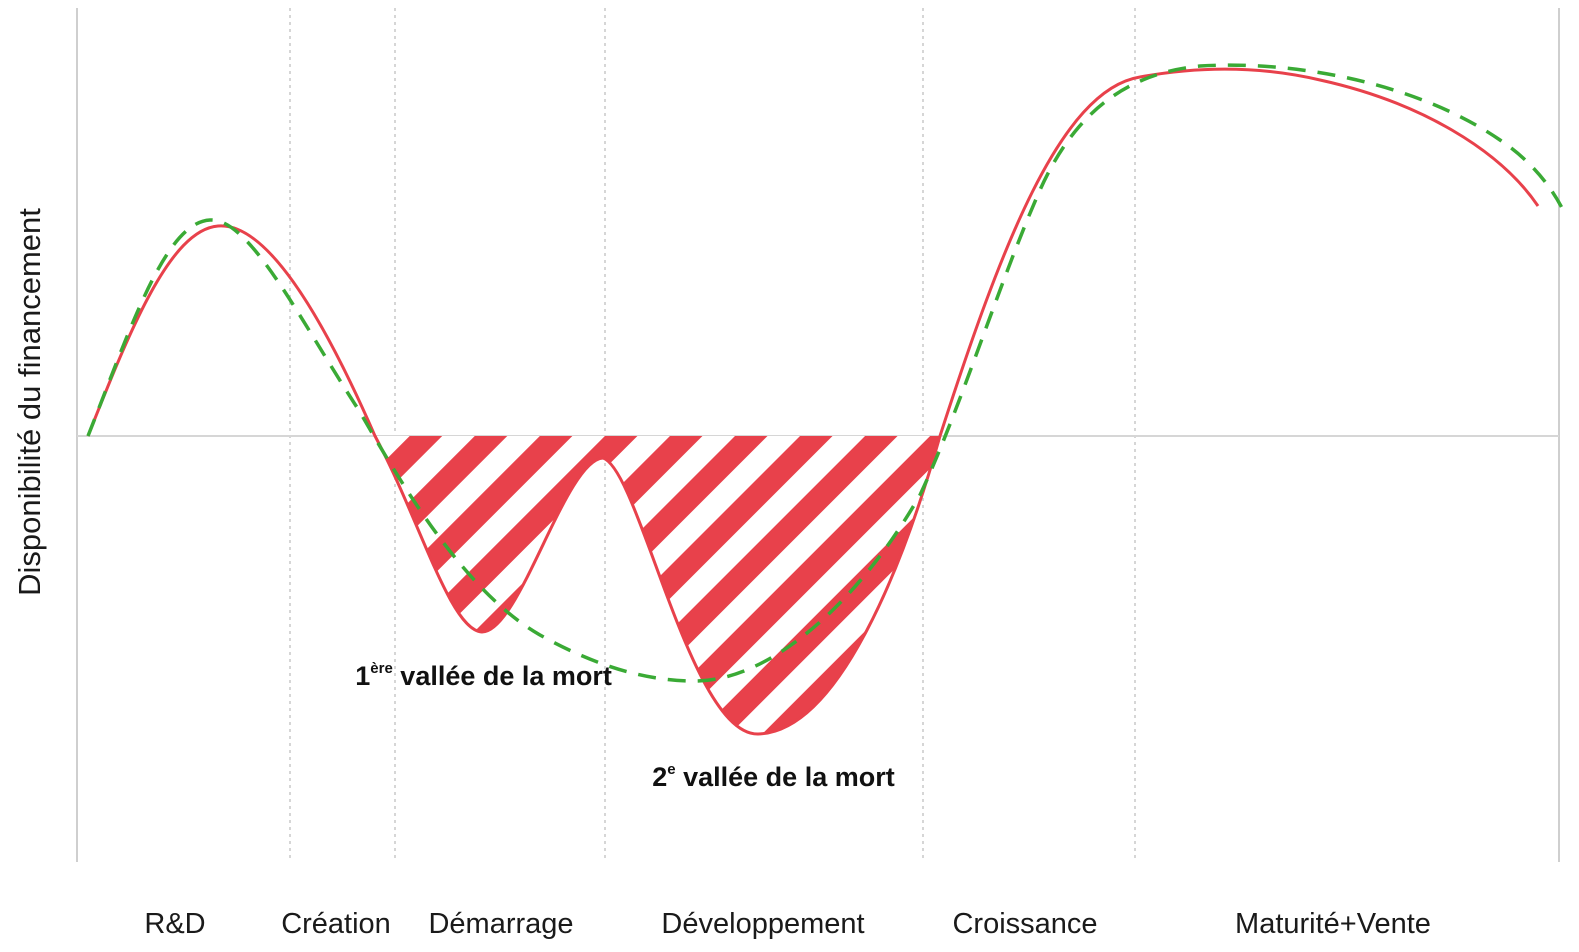 This screenshot has width=1579, height=952. What do you see at coordinates (502, 676) in the screenshot?
I see `annotation-first-valley-text: vallée de la mort` at bounding box center [502, 676].